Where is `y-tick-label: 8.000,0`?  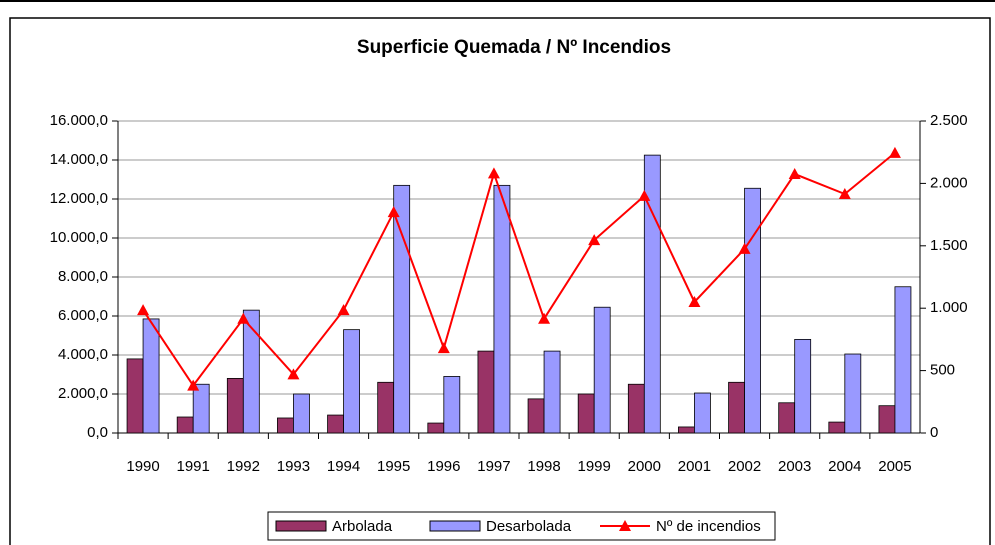 y-tick-label: 8.000,0 is located at coordinates (83, 276).